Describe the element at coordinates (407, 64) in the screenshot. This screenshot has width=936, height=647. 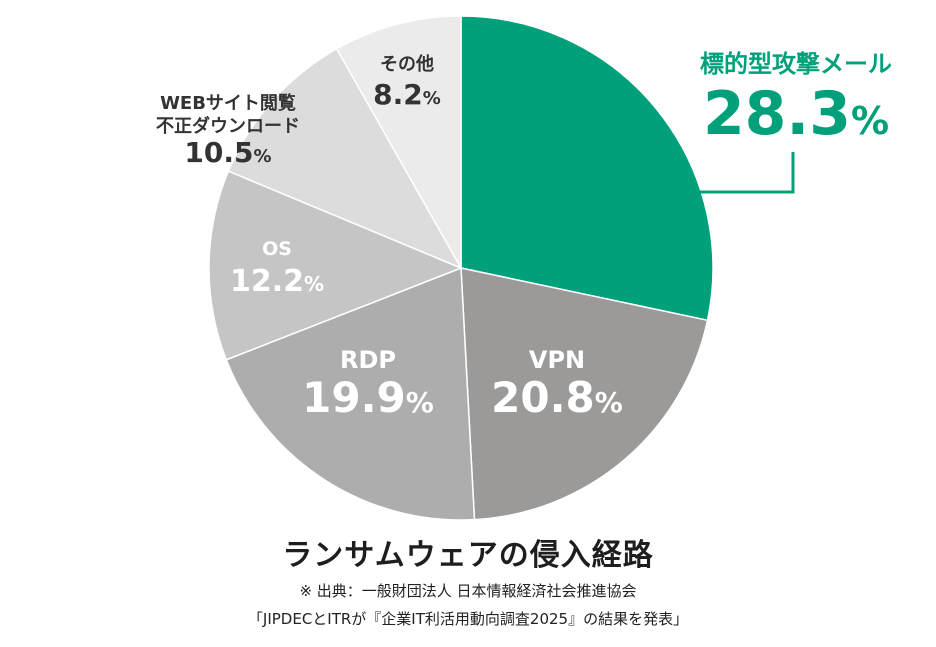
I see `slice-name-5: その他` at that location.